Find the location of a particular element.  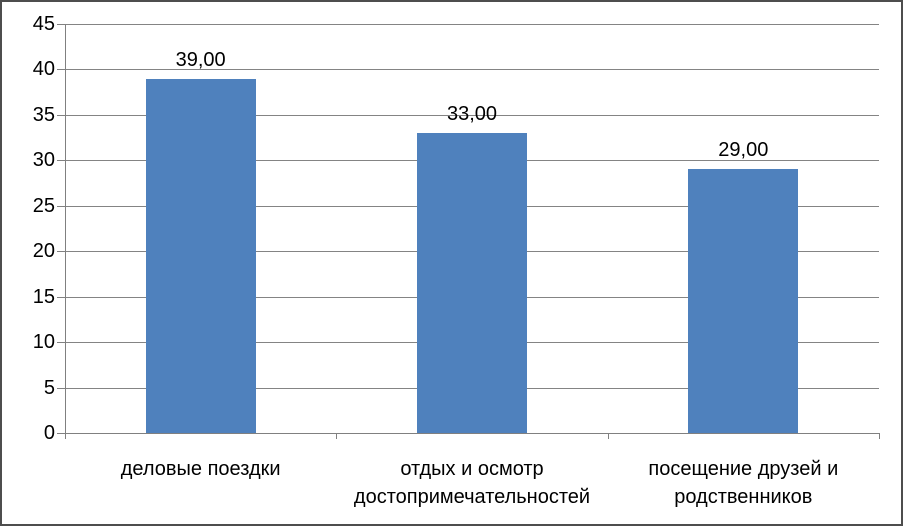

y-axis-tick-label: 5 is located at coordinates (49, 387).